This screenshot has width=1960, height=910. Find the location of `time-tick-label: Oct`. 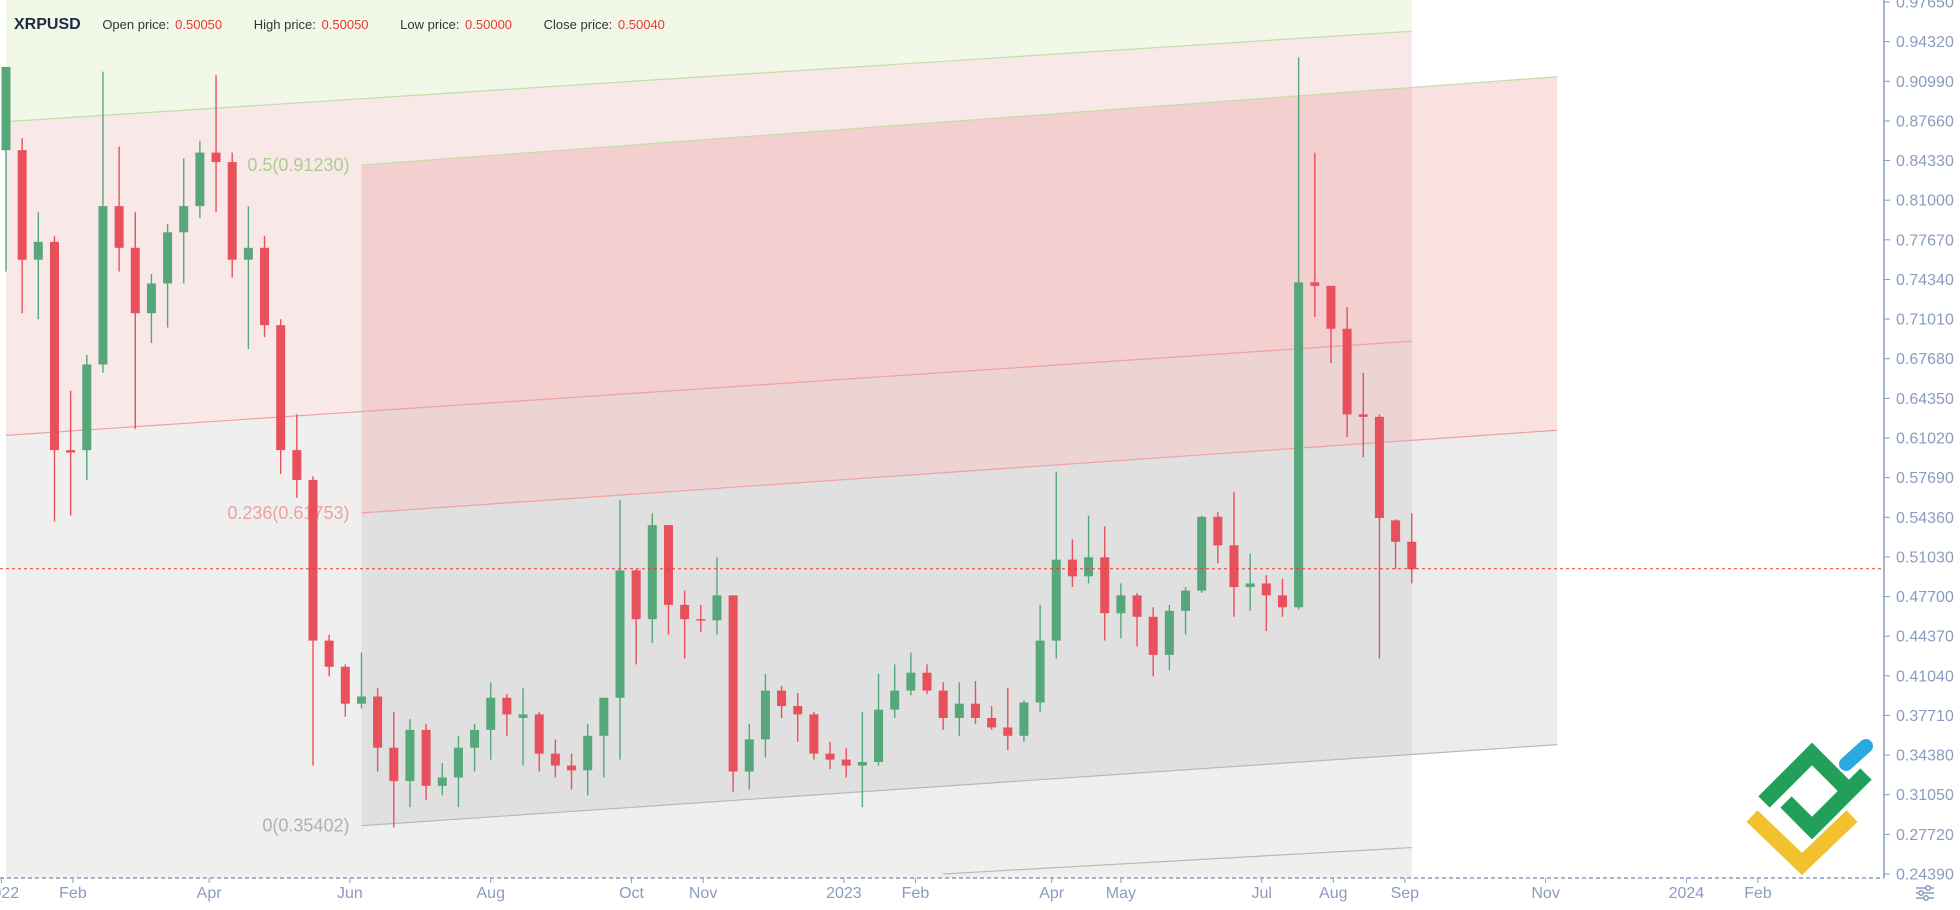

time-tick-label: Oct is located at coordinates (631, 893).